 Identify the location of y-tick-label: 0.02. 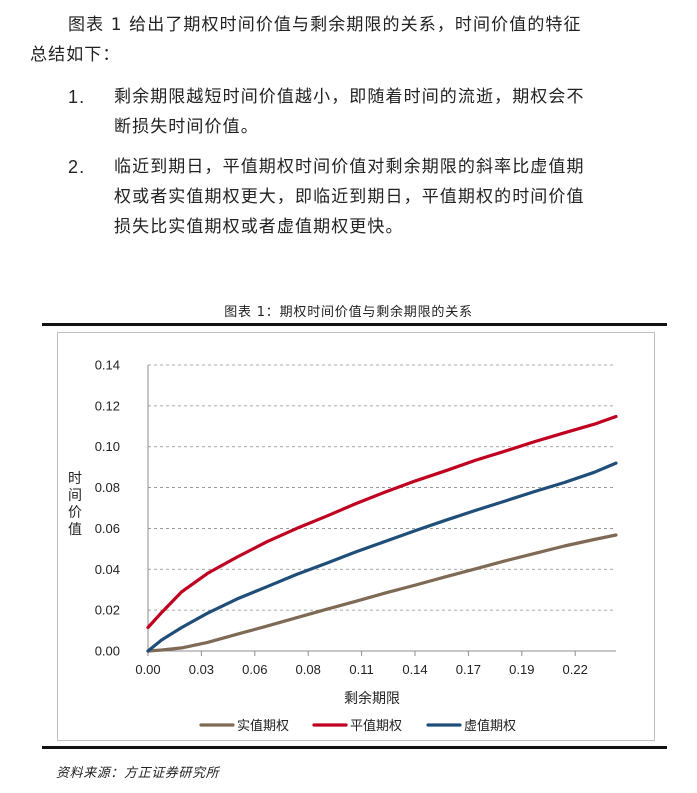
(107, 610).